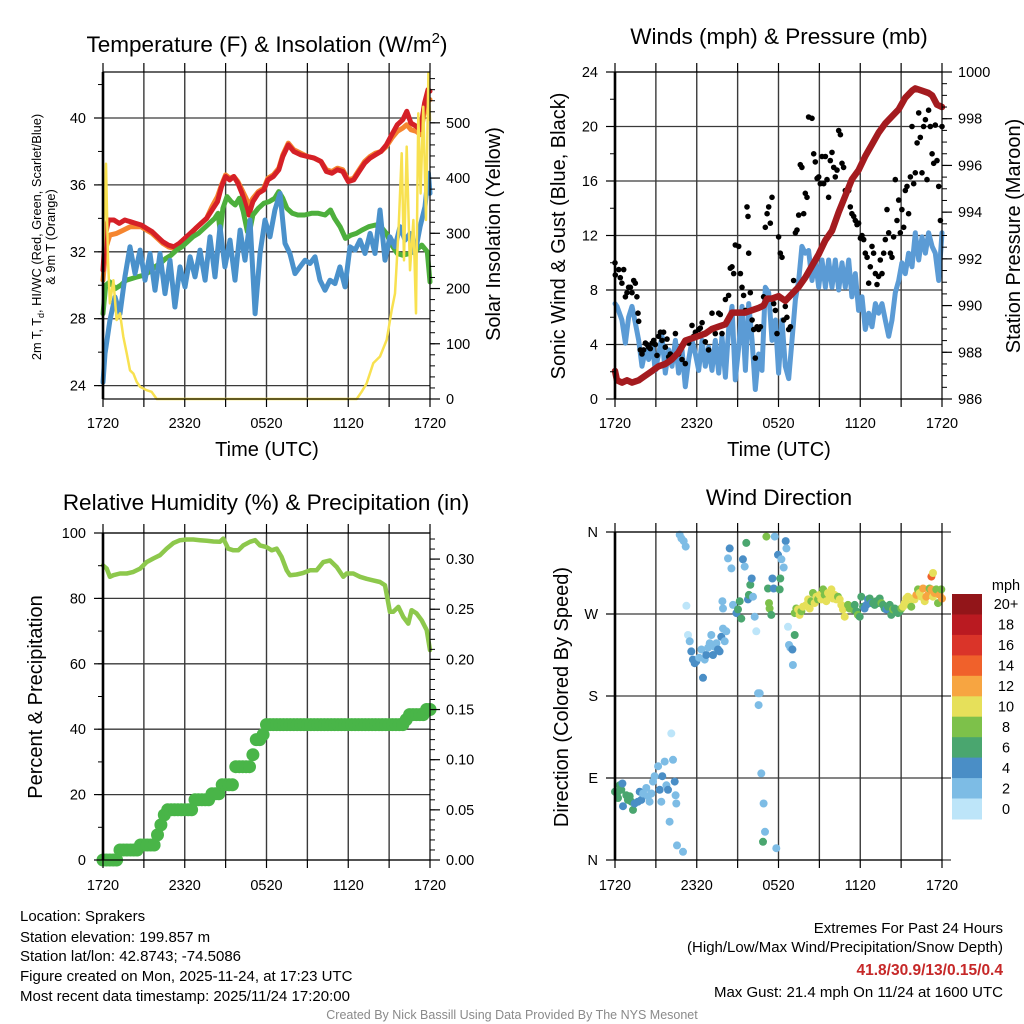 This screenshot has height=1024, width=1024. Describe the element at coordinates (593, 779) in the screenshot. I see `y-tick-label: E` at that location.